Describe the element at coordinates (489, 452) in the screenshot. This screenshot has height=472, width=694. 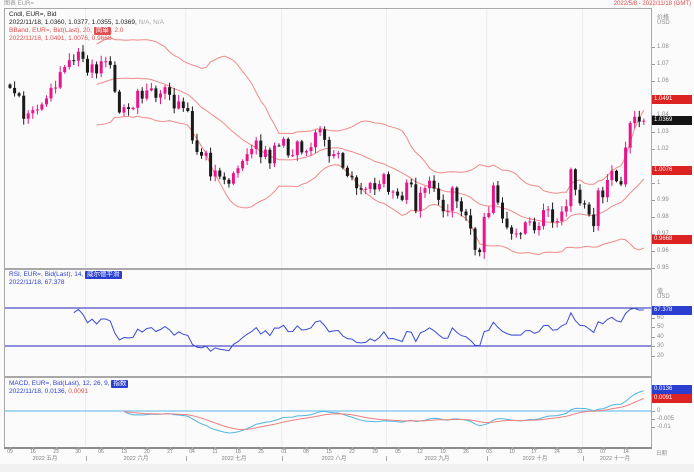
I see `date-day-label: 03` at that location.